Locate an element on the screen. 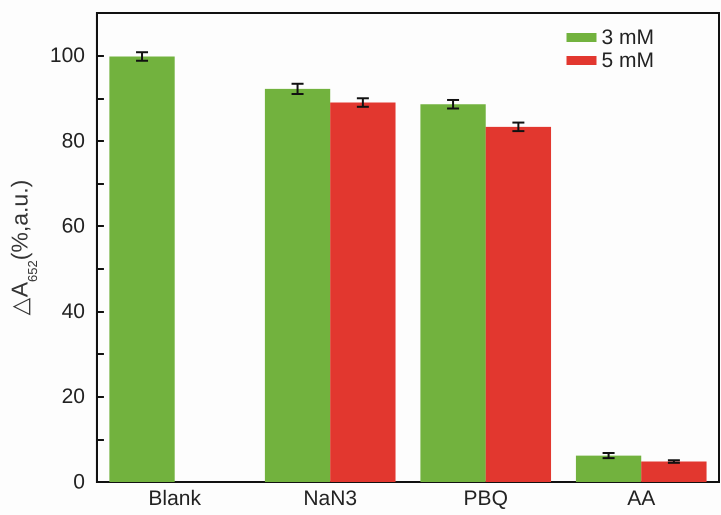 The width and height of the screenshot is (721, 515). y-tick-label: 60 is located at coordinates (73, 226).